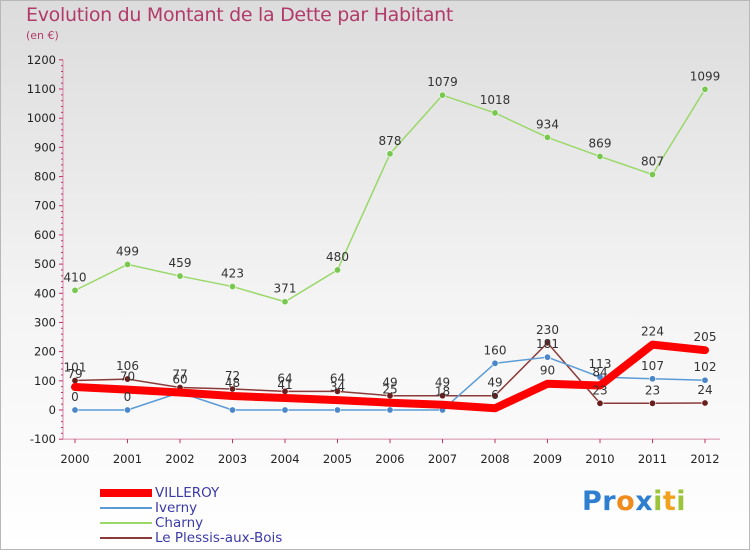  Describe the element at coordinates (389, 459) in the screenshot. I see `x-tick-label: 2006` at that location.